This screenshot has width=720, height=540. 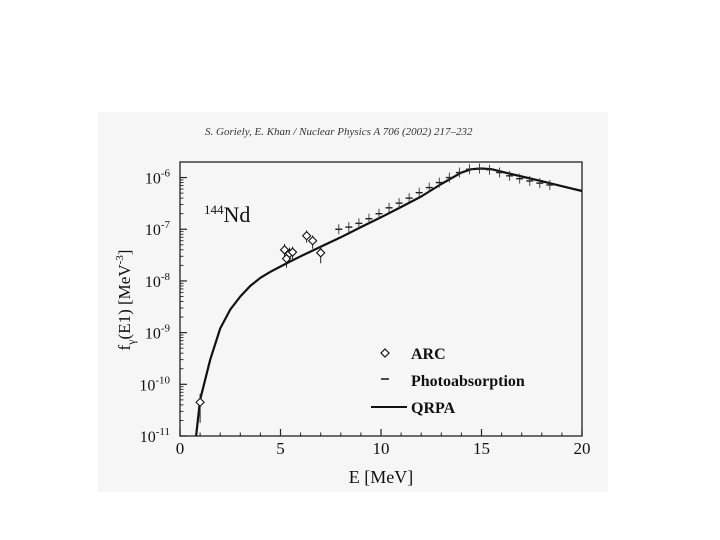 What do you see at coordinates (180, 448) in the screenshot?
I see `x-tick-label: 0` at bounding box center [180, 448].